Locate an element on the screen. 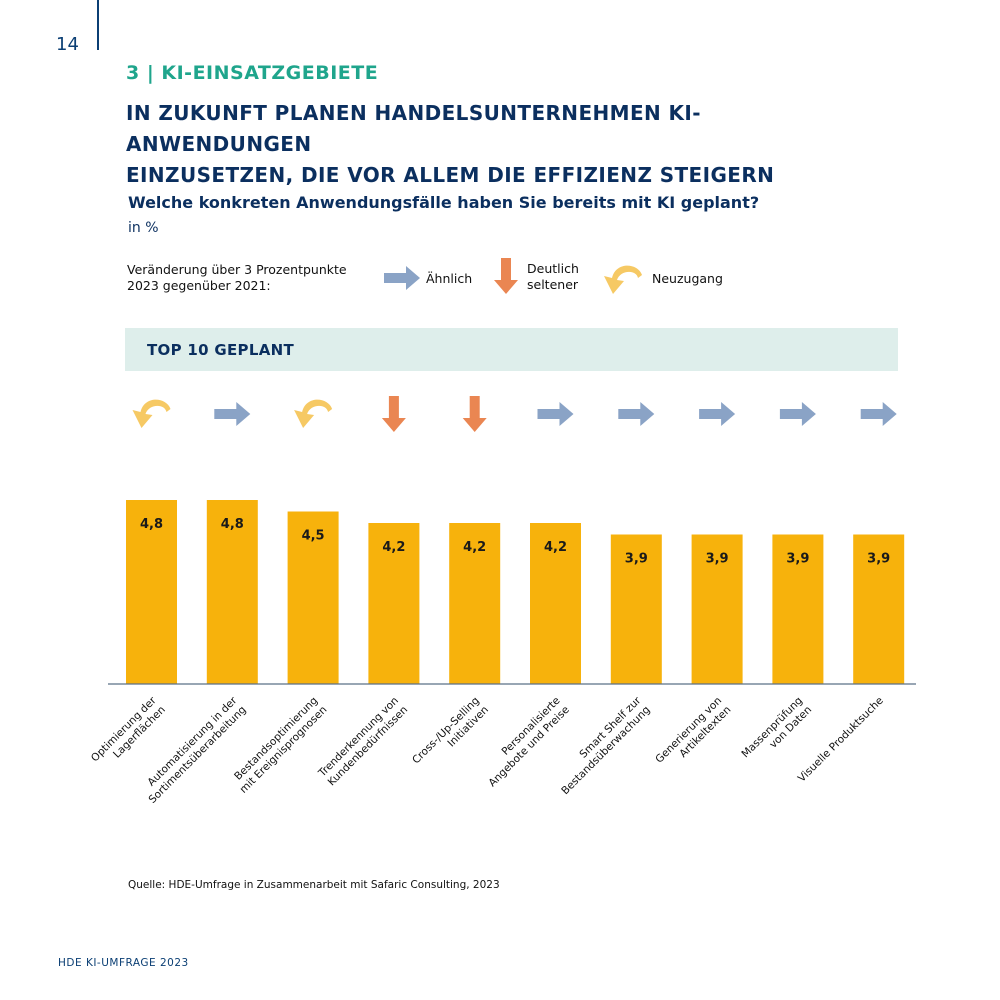 The height and width of the screenshot is (1000, 1000). category-label-line: Bestandsoptimierung is located at coordinates (276, 739).